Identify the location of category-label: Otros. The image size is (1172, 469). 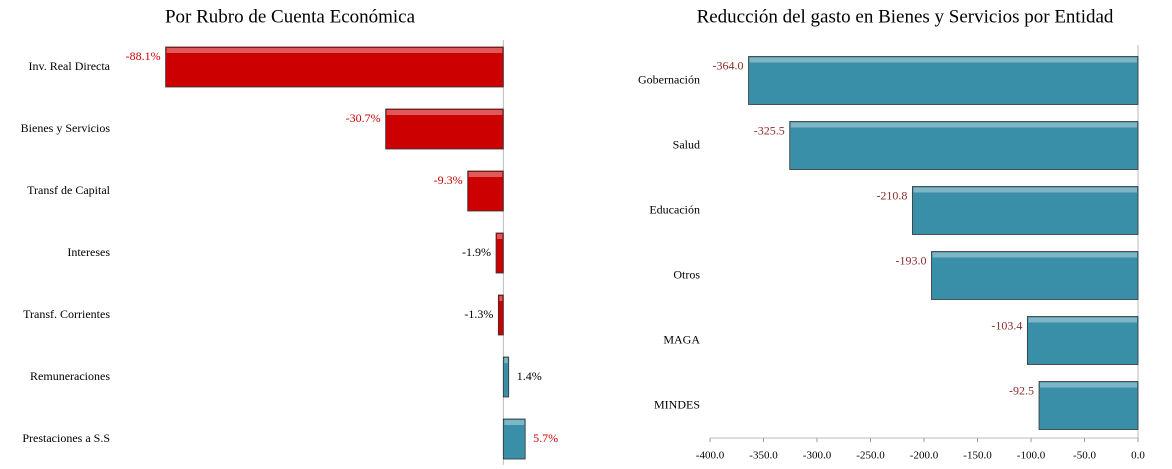
(686, 274).